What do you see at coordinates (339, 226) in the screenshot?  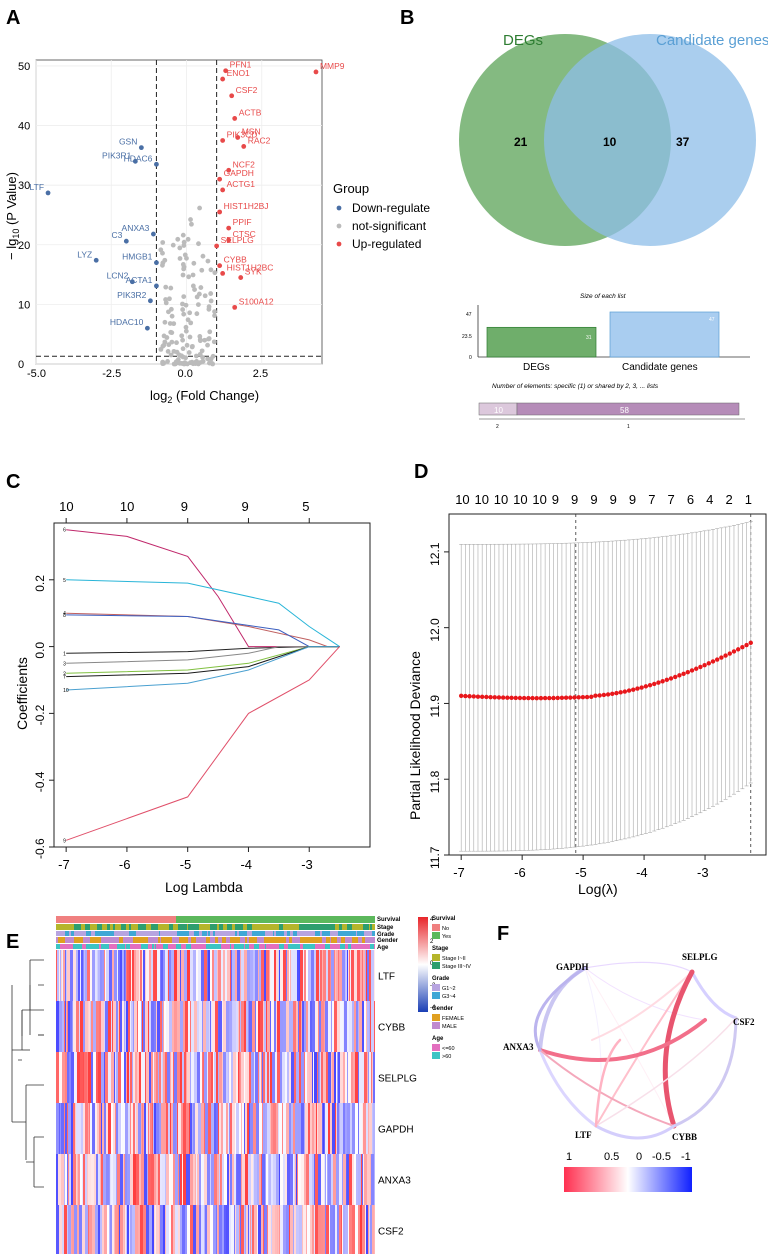 I see `legend-ns-marker` at bounding box center [339, 226].